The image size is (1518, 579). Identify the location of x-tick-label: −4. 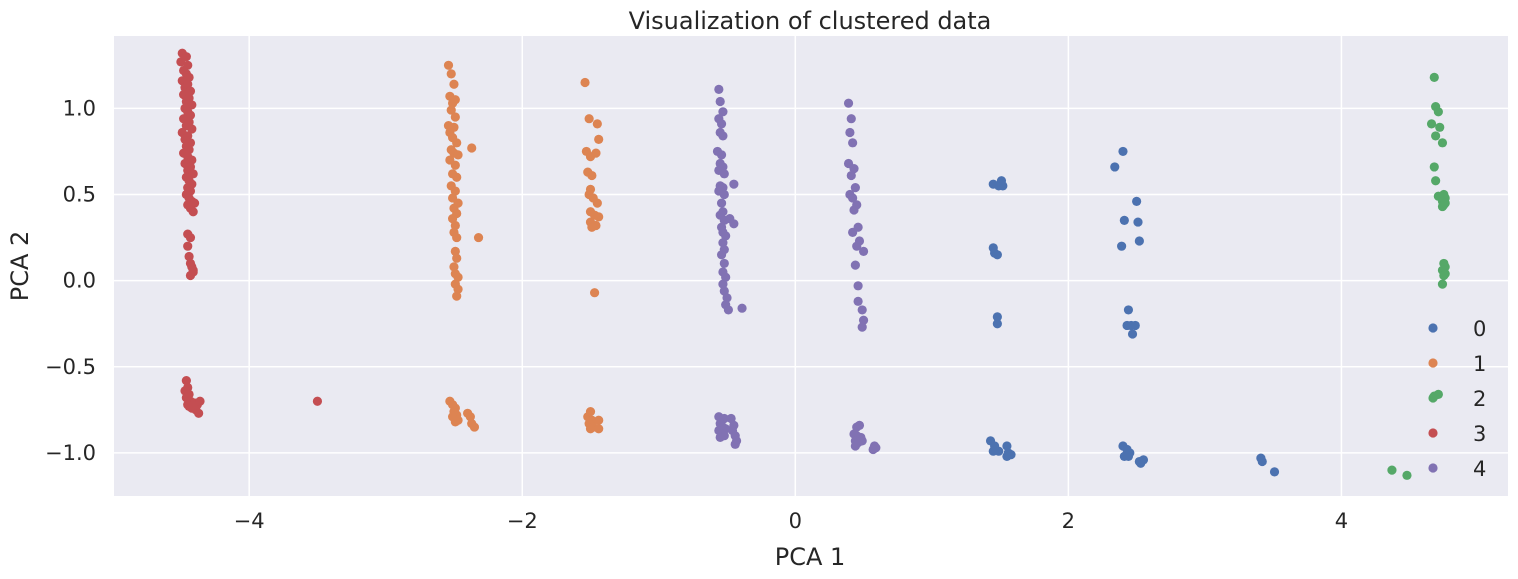
(249, 521).